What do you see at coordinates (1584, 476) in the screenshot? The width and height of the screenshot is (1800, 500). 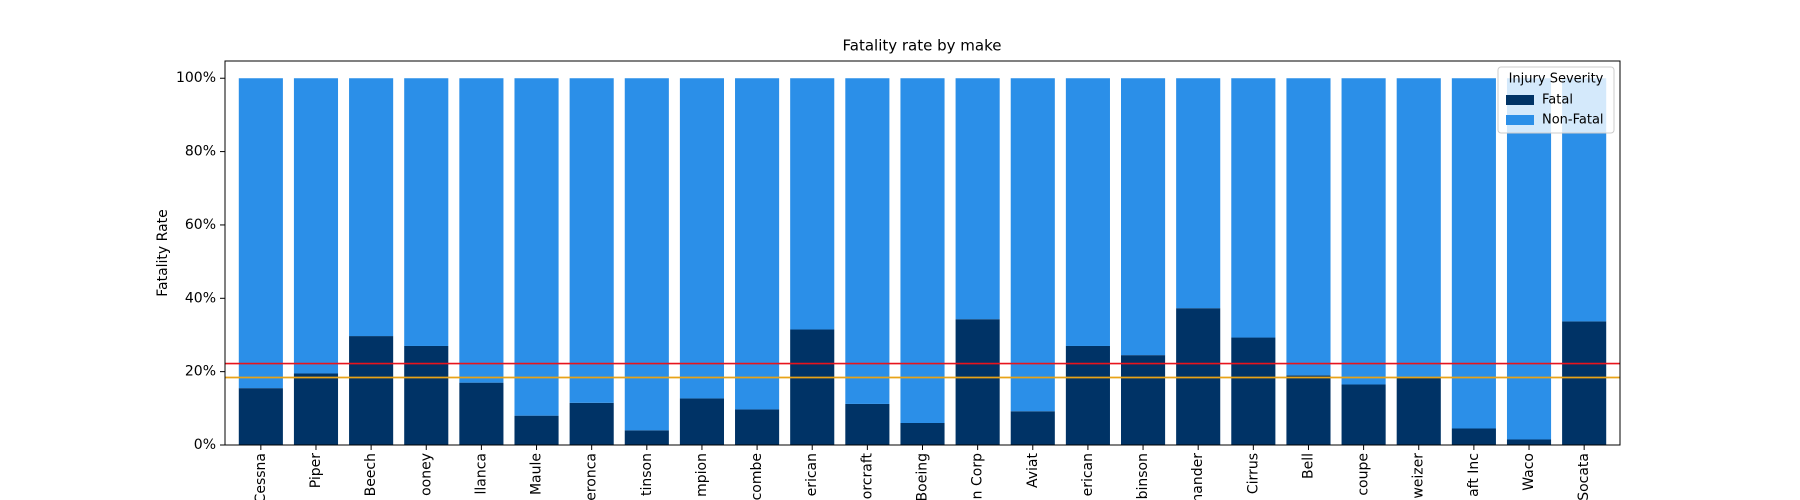 I see `x-tick-label: Socata` at bounding box center [1584, 476].